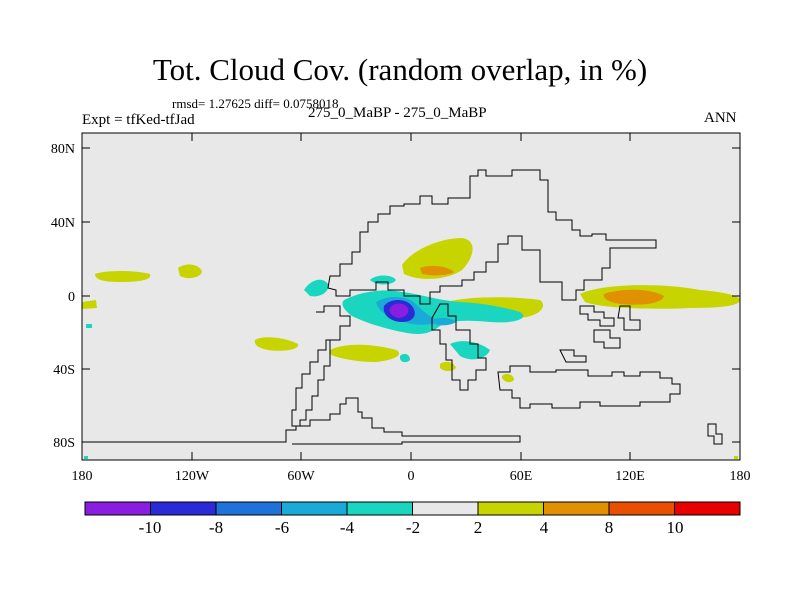  I want to click on experiment-label: Expt = tfKed-tfJad, so click(138, 120).